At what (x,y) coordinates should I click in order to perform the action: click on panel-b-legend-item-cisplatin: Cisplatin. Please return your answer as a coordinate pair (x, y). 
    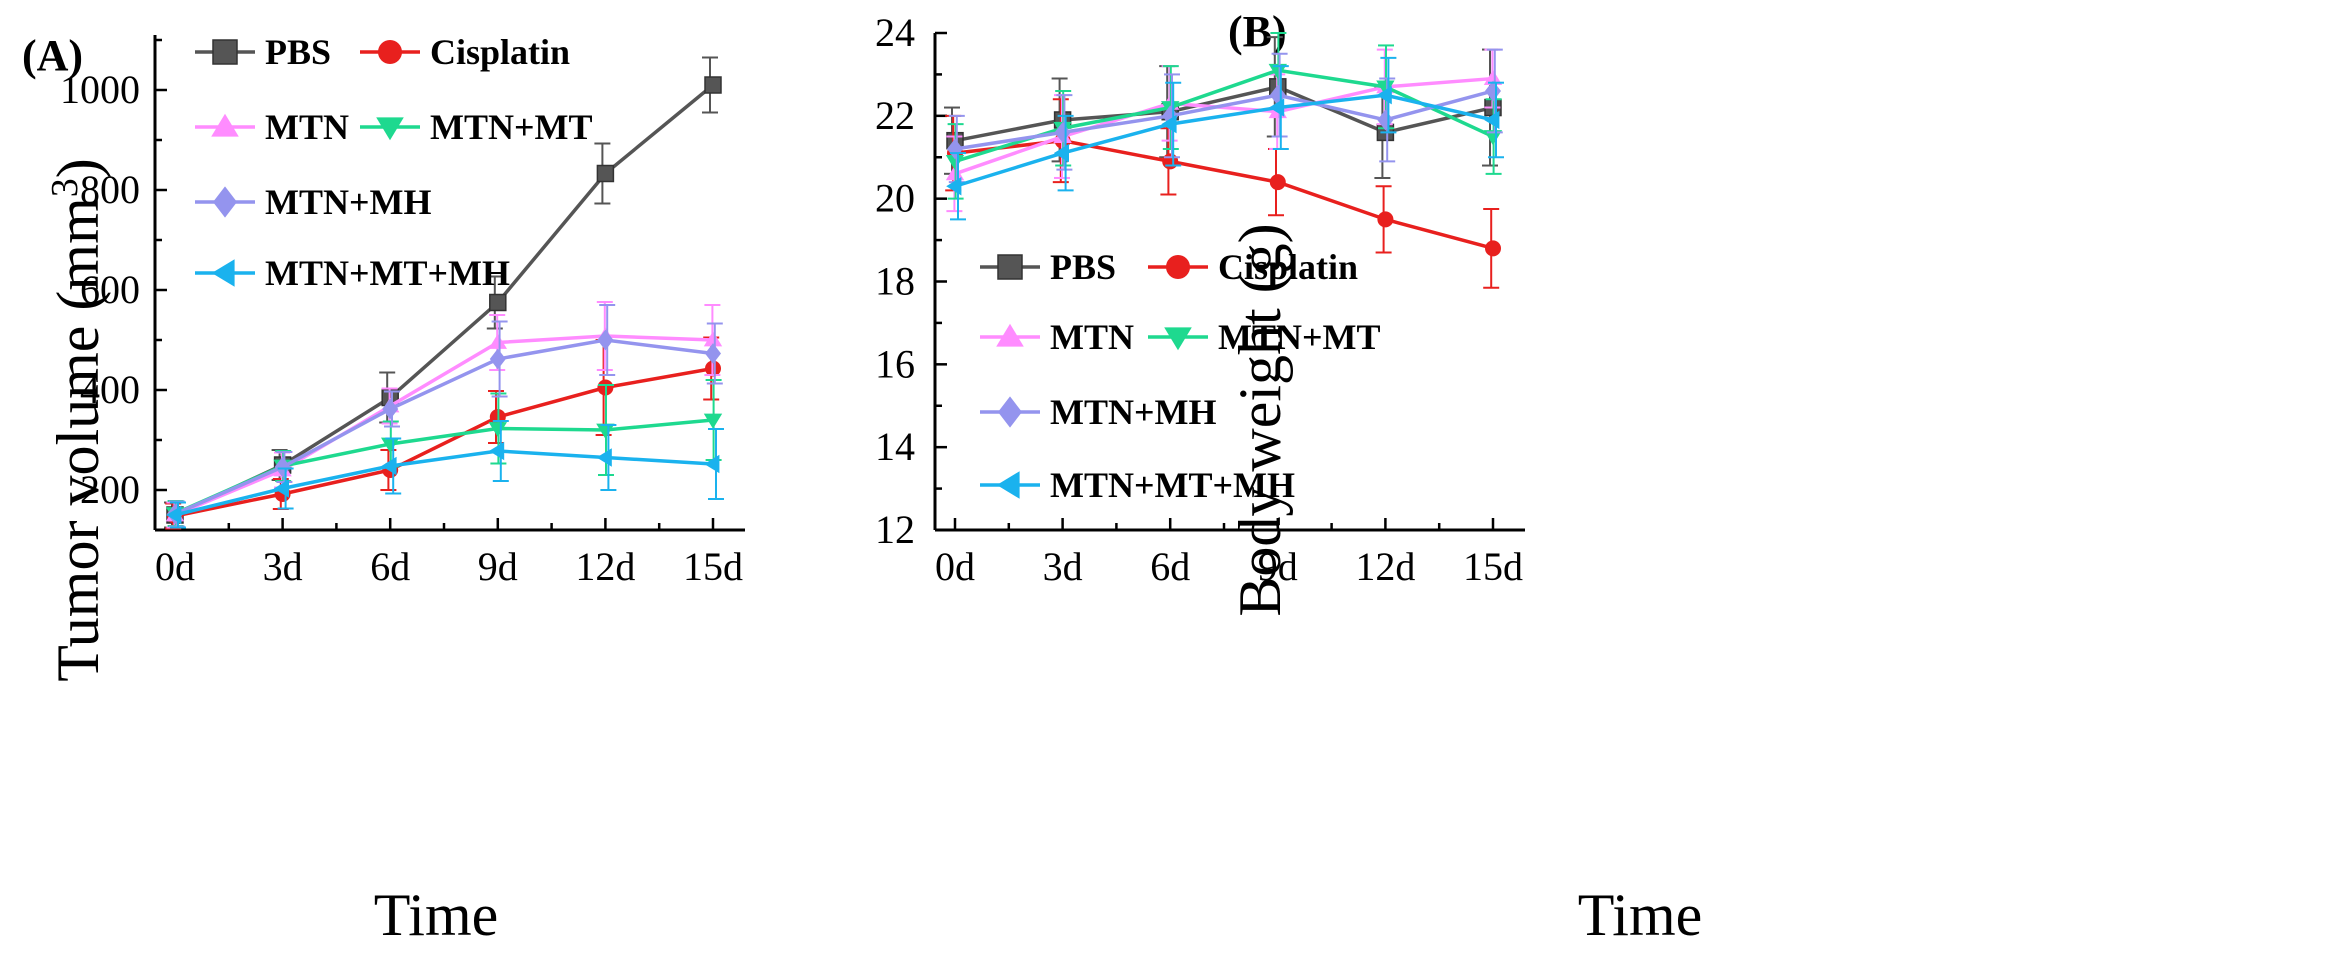
    Looking at the image, I should click on (1253, 267).